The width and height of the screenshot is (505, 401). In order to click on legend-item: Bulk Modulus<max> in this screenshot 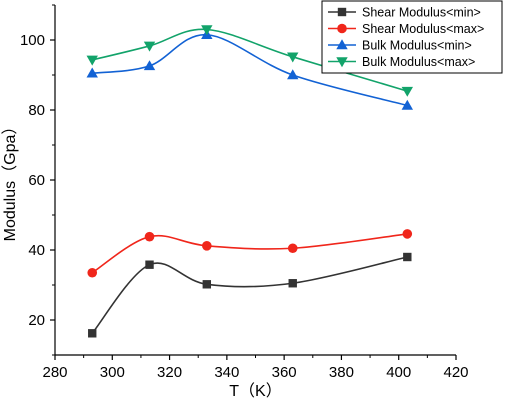, I will do `click(401, 62)`.